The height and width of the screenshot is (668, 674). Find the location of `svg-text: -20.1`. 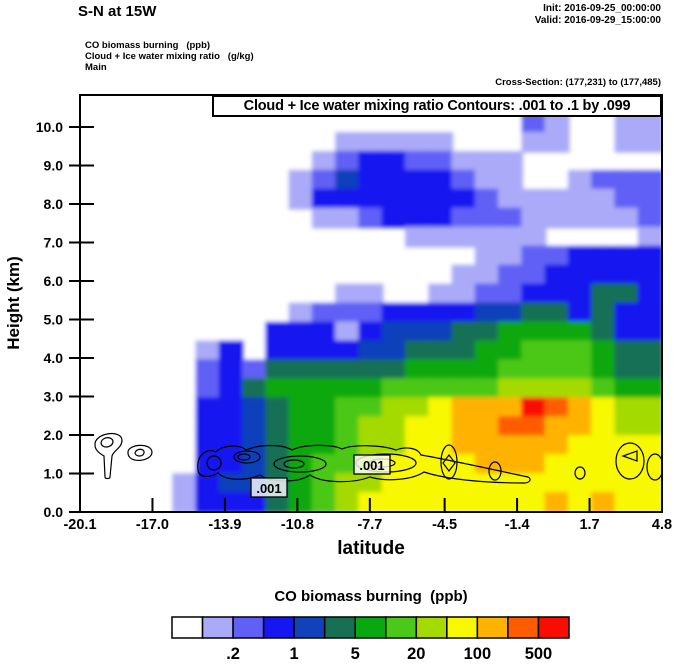

svg-text: -20.1 is located at coordinates (79, 525).